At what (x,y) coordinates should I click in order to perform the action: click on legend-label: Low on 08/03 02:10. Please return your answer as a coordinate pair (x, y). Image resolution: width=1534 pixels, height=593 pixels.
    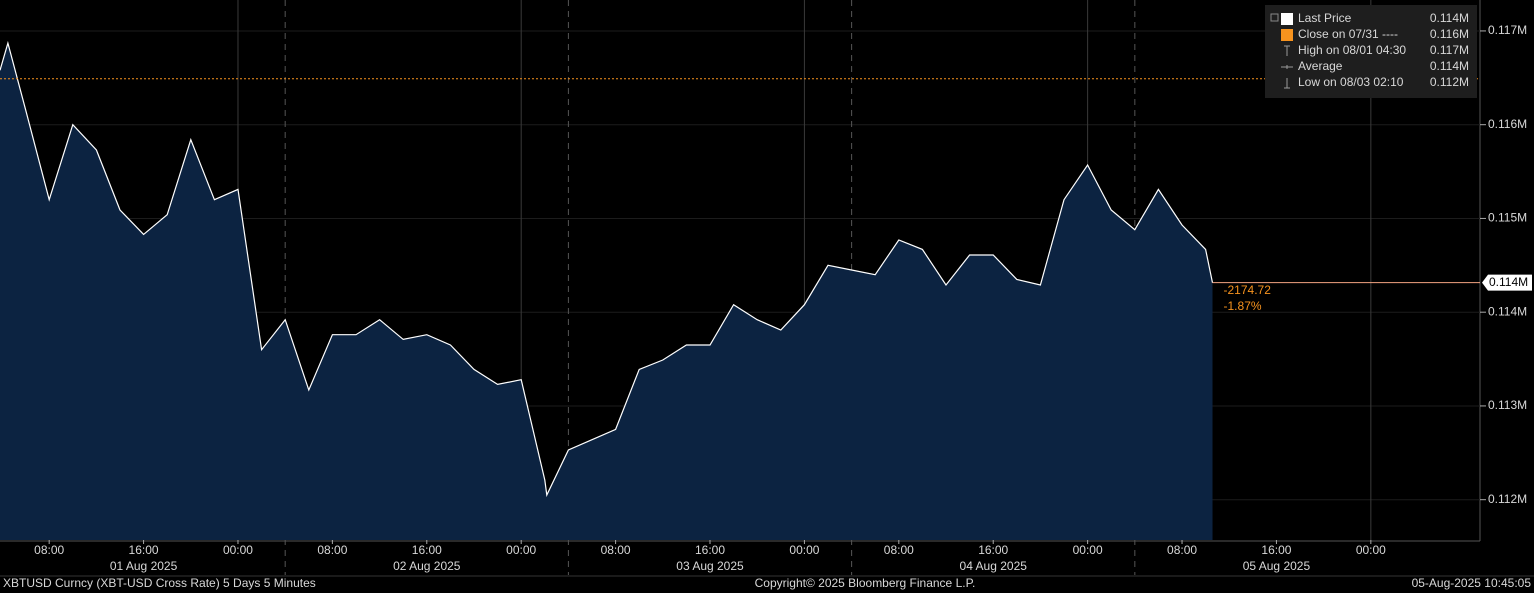
    Looking at the image, I should click on (1351, 82).